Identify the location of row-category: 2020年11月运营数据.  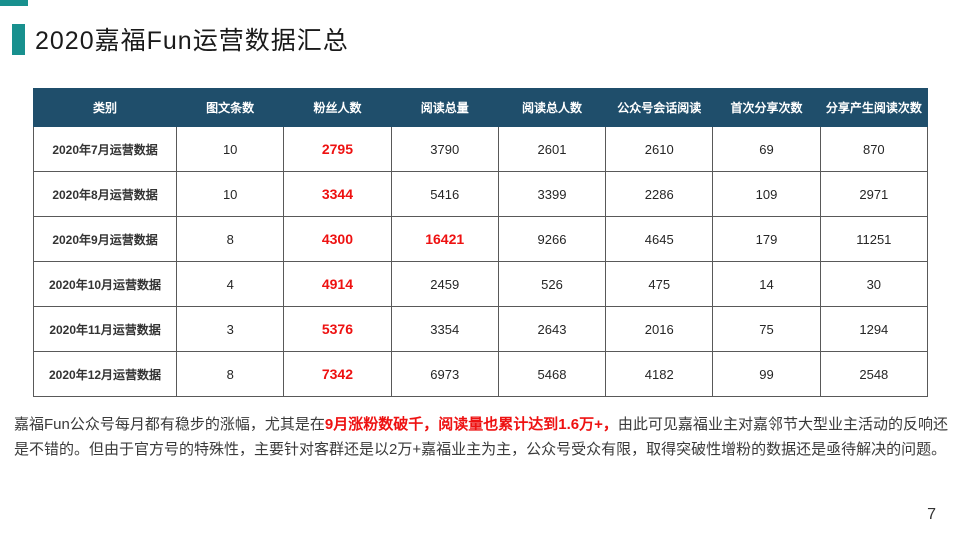
(105, 329).